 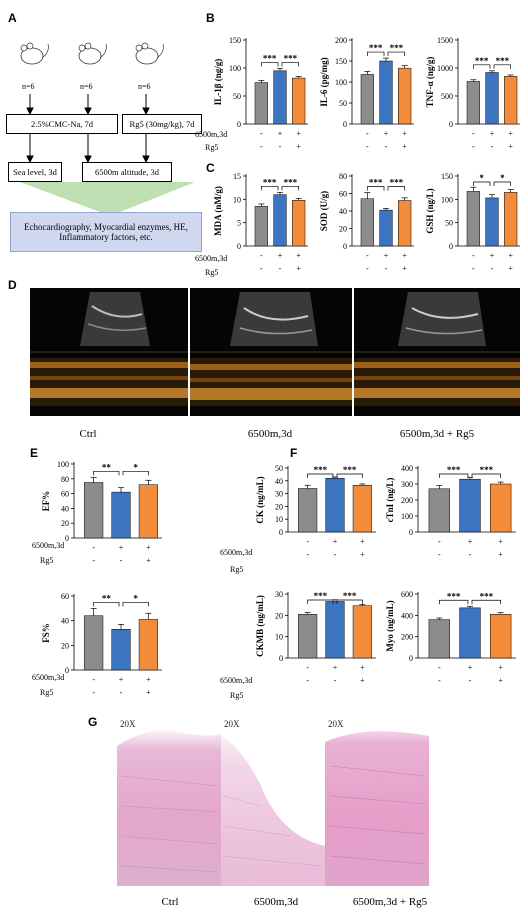 What do you see at coordinates (109, 352) in the screenshot?
I see `echo-image-ctrl` at bounding box center [109, 352].